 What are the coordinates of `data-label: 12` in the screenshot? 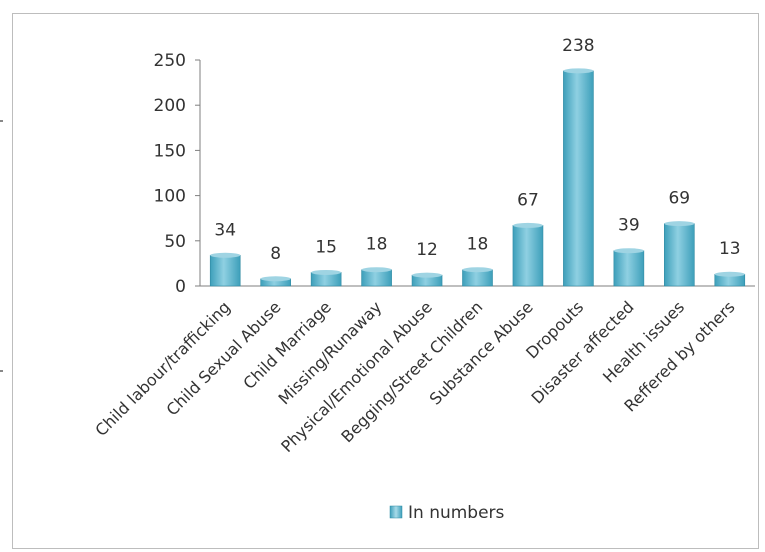 It's located at (427, 250).